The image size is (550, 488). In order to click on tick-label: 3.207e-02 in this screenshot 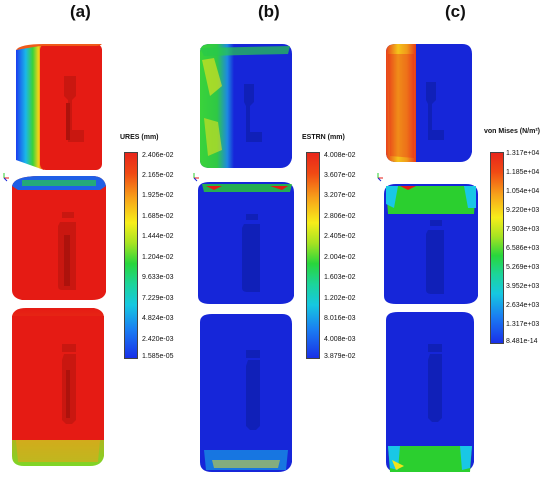, I will do `click(340, 195)`.